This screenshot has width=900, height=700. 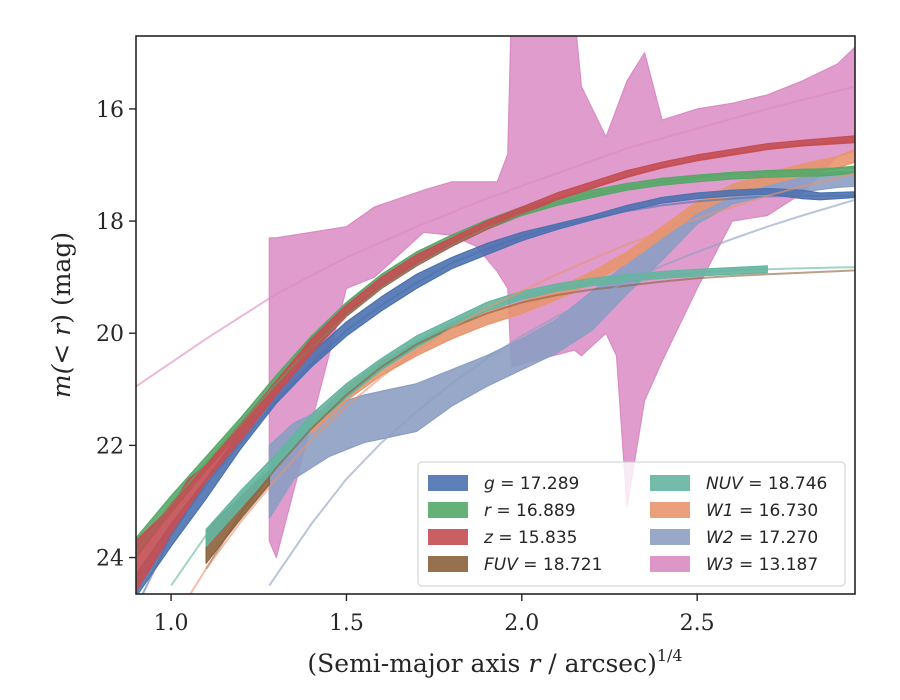 What do you see at coordinates (543, 565) in the screenshot?
I see `legend-label: FUV = 18.721` at bounding box center [543, 565].